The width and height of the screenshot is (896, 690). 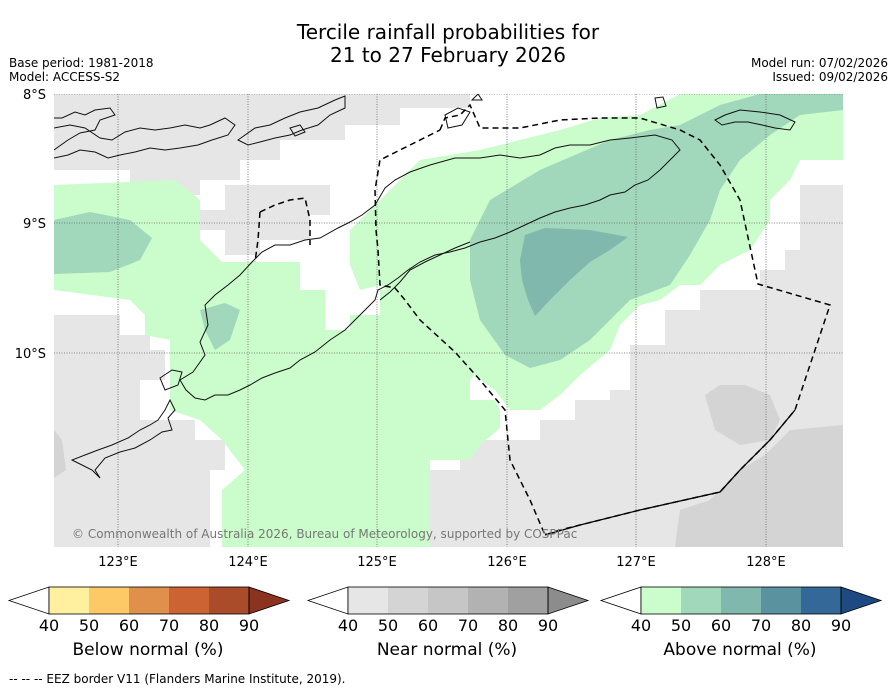 I want to click on colorbar-above-normal: 40 50 60 70 80 90, so click(x=741, y=610).